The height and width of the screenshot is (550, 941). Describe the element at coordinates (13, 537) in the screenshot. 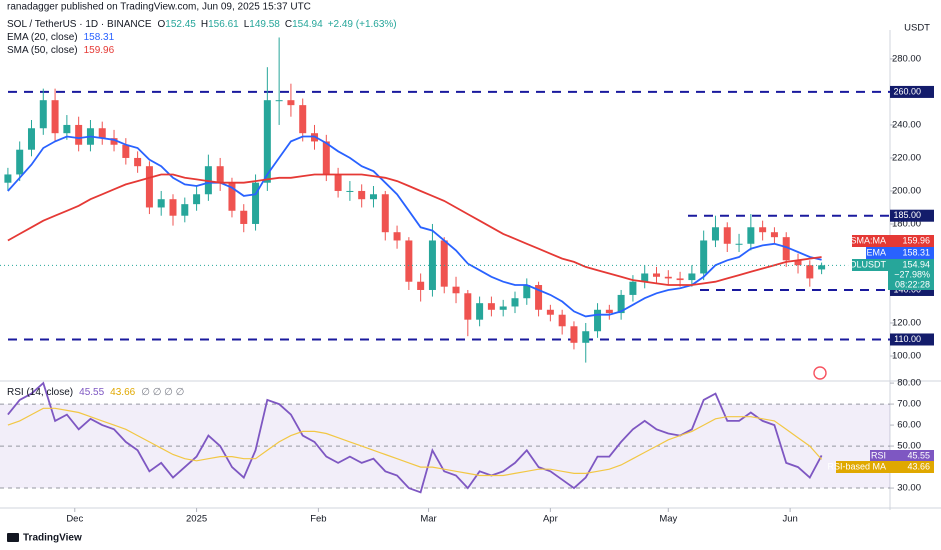

I see `logo-mark` at that location.